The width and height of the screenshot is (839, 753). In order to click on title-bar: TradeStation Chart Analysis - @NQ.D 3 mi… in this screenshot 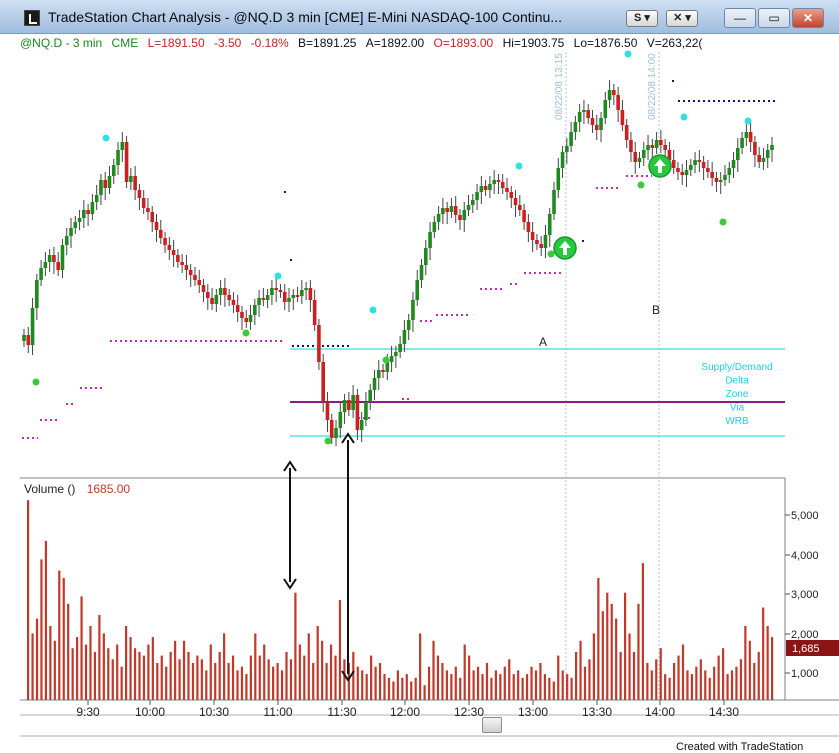, I will do `click(419, 17)`.